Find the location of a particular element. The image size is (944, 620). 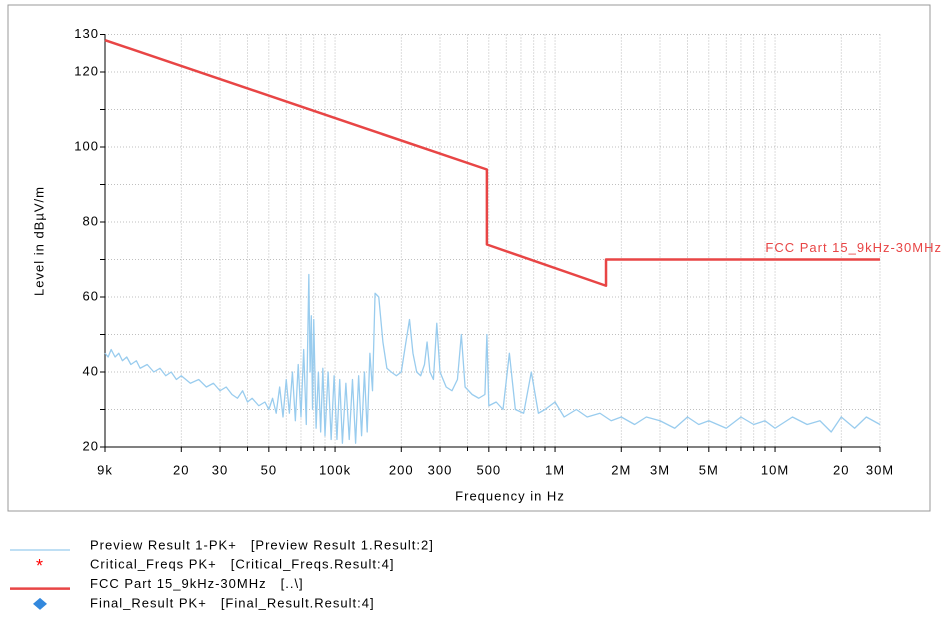

x-tick-label: 50 is located at coordinates (269, 469).